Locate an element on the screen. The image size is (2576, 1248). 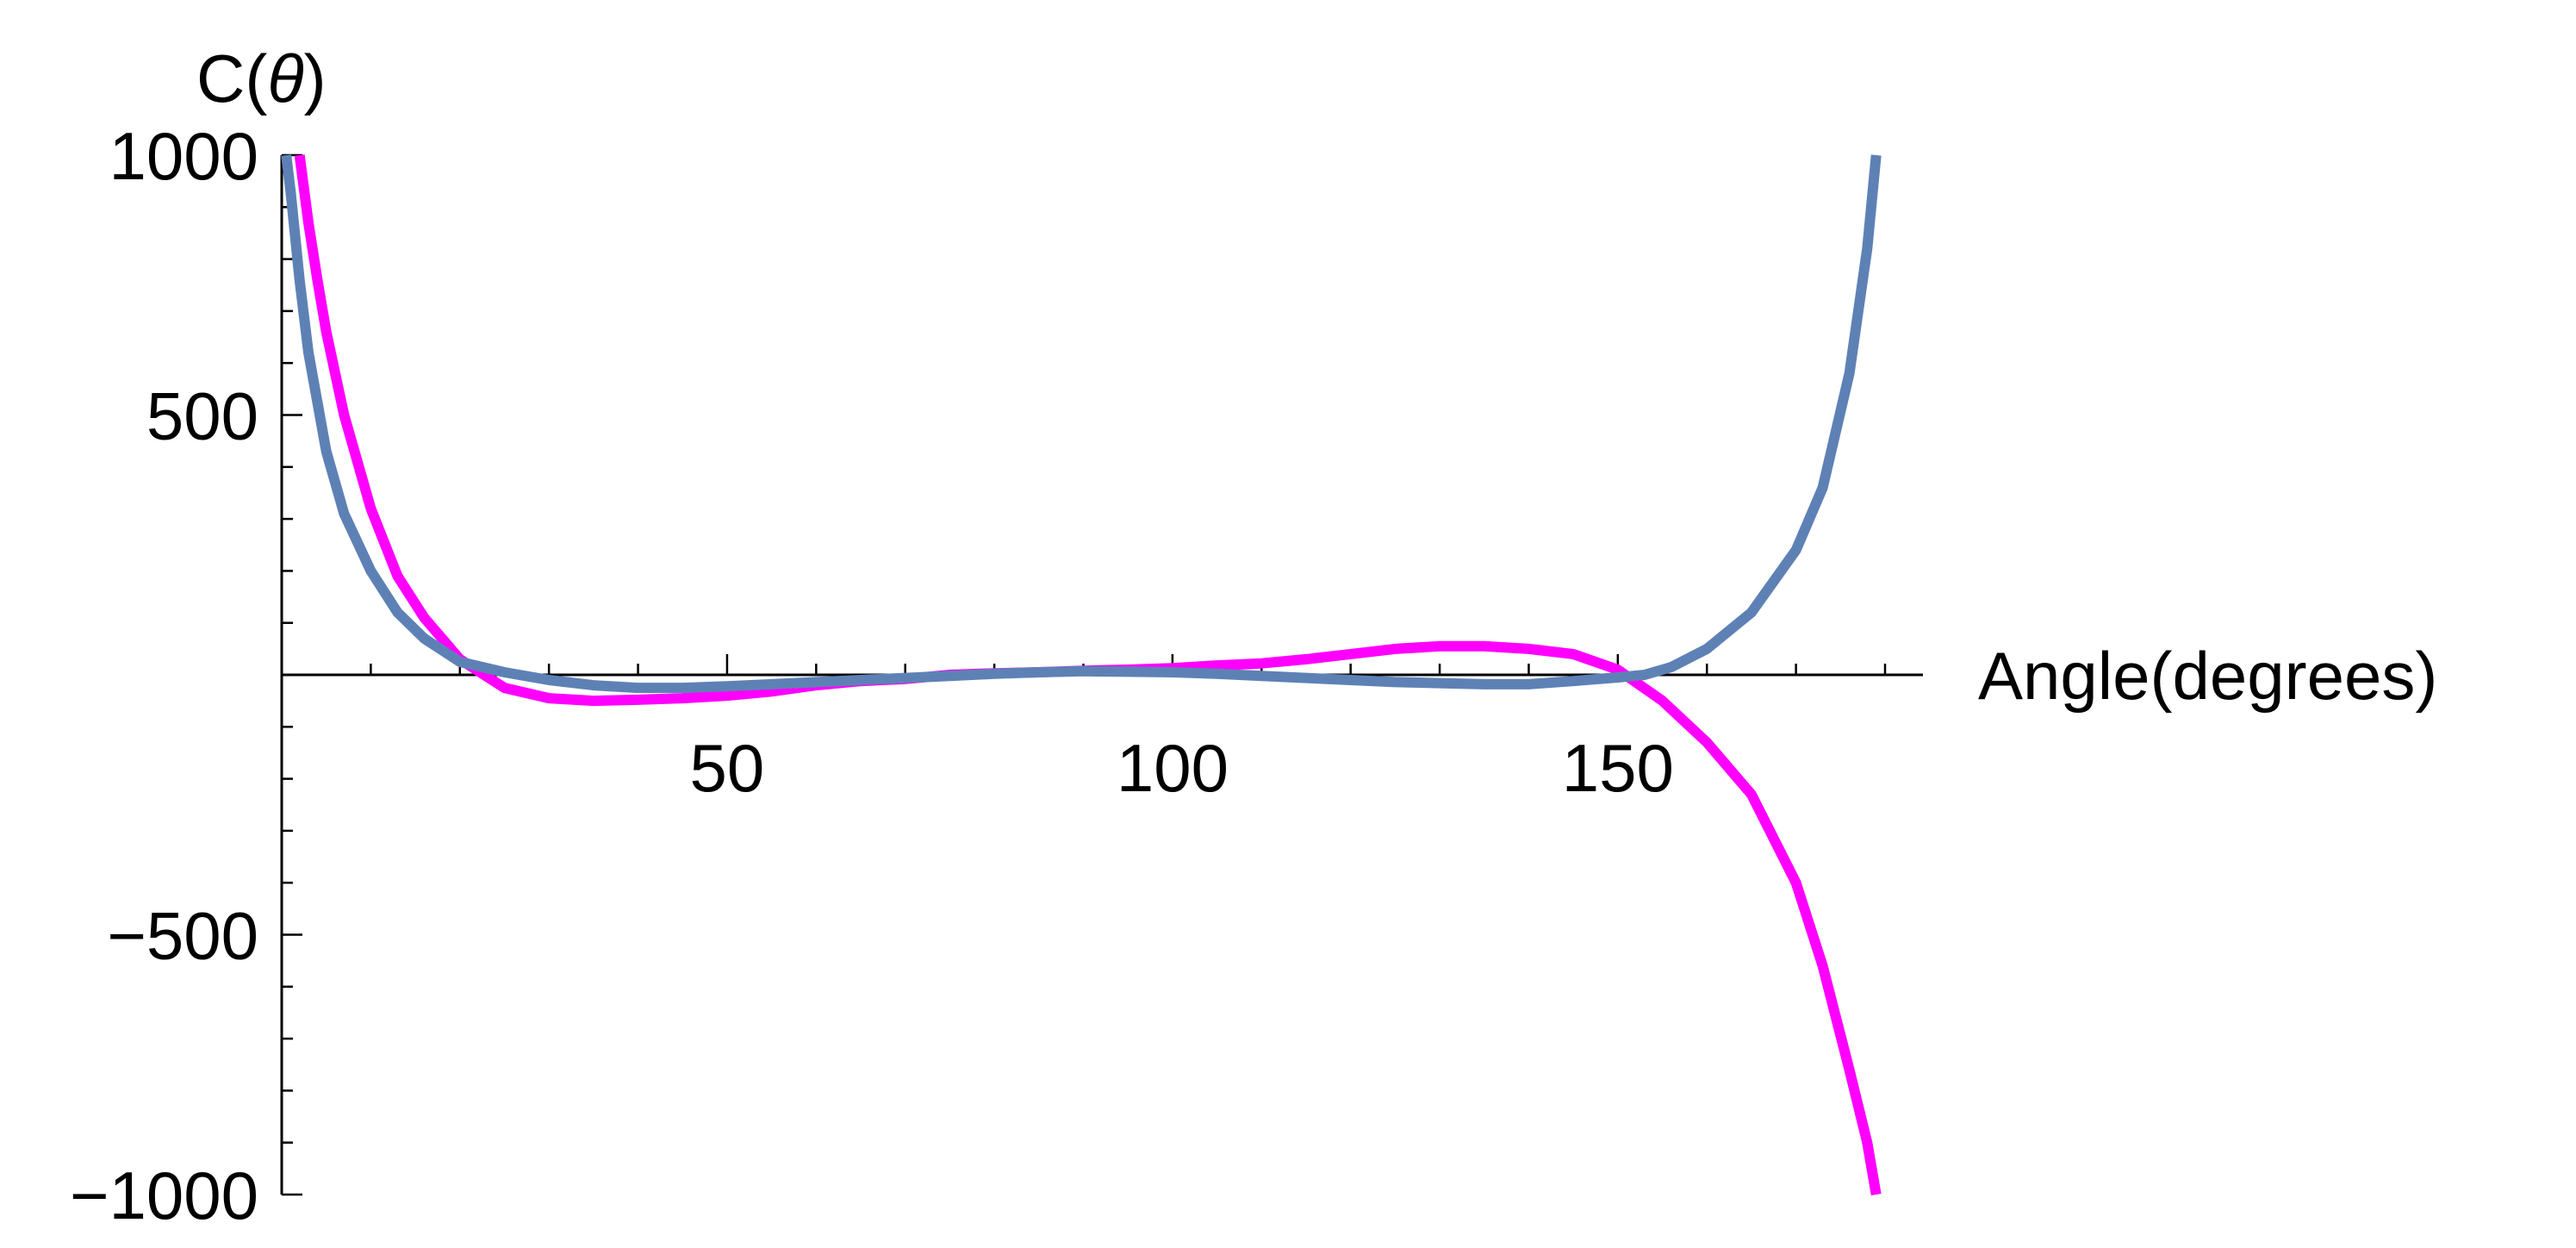
x-tick-label: 100 is located at coordinates (1173, 768).